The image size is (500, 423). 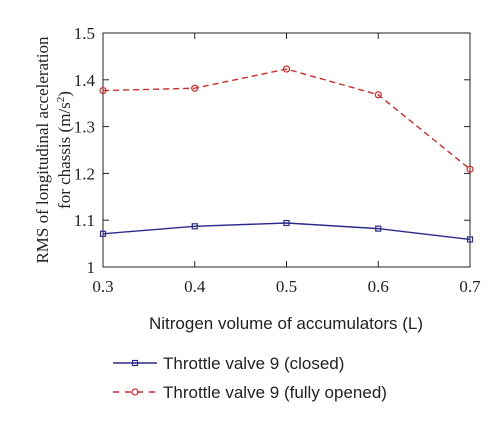 What do you see at coordinates (64, 150) in the screenshot?
I see `y-axis-label-line2: for chassis (m/s2)` at bounding box center [64, 150].